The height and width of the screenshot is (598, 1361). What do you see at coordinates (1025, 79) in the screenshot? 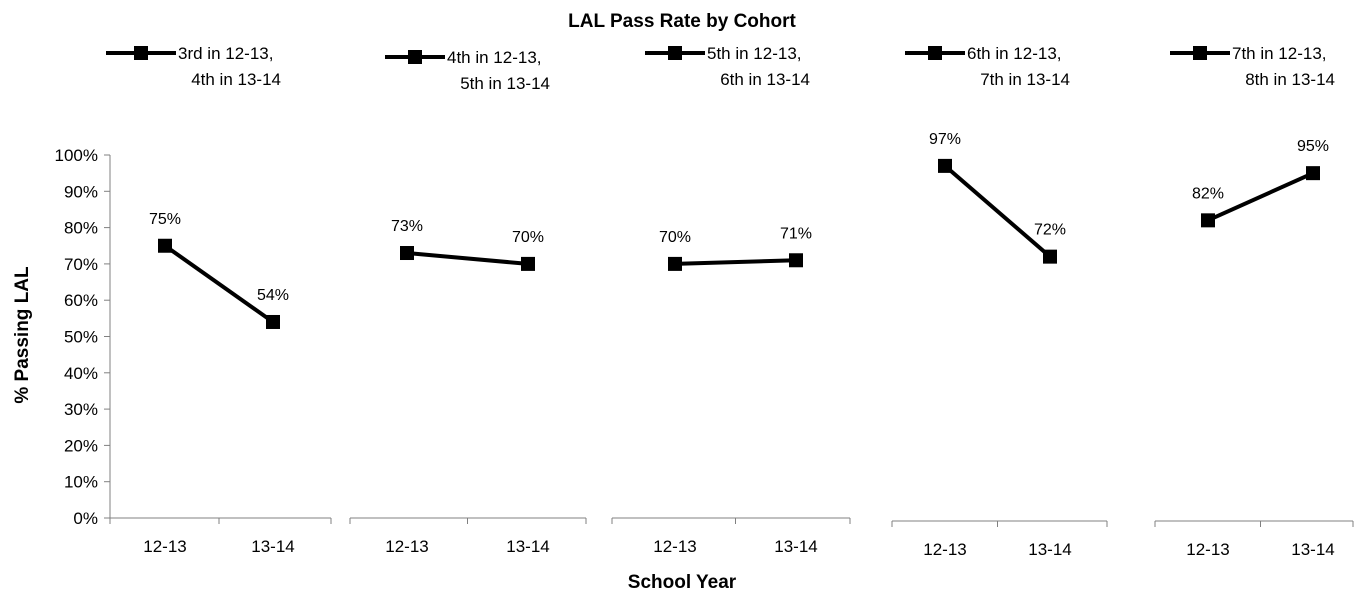
I see `legend-label: 7th in 13-14` at bounding box center [1025, 79].